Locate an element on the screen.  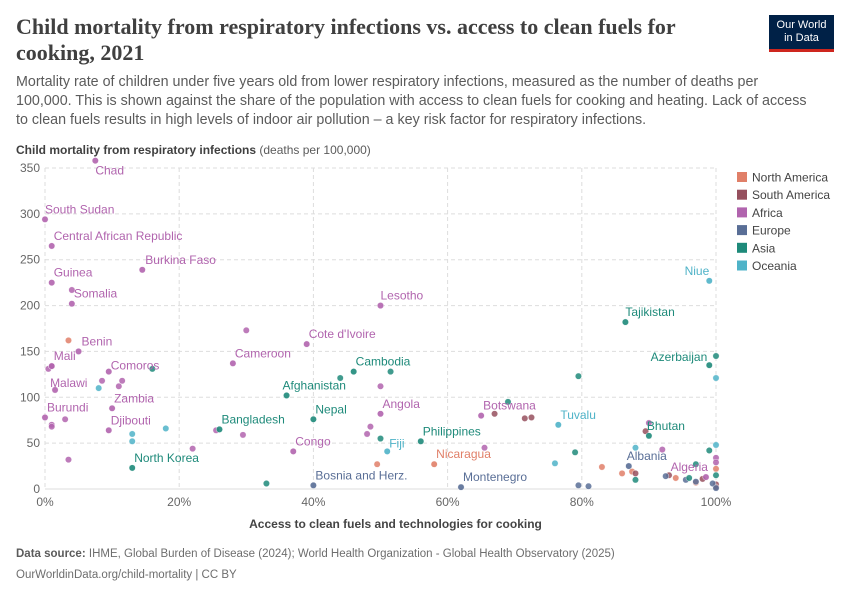
data-point-niue is located at coordinates (709, 281).